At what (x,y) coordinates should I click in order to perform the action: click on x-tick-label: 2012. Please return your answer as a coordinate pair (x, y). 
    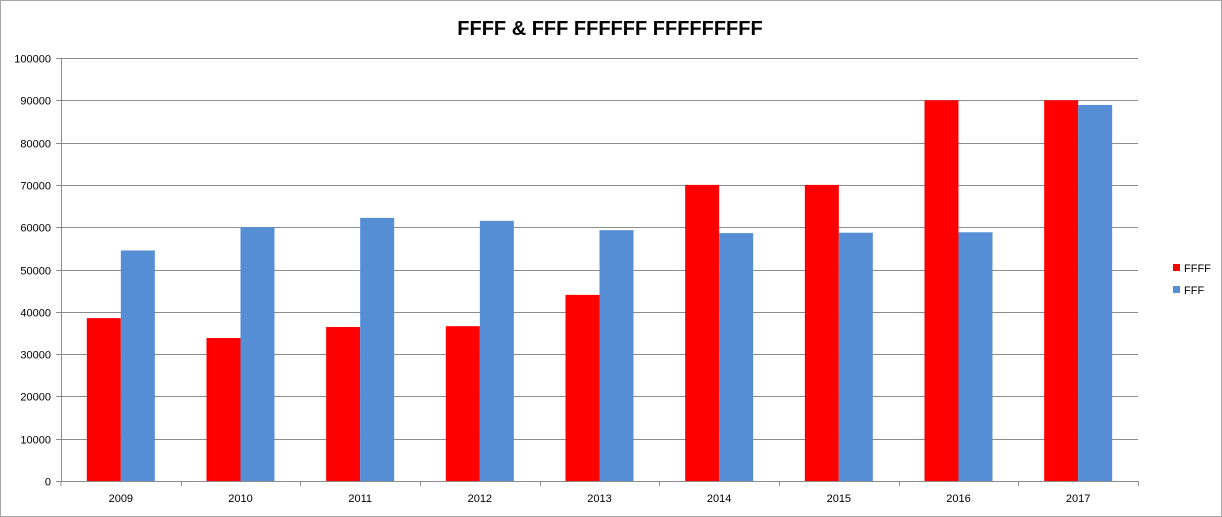
    Looking at the image, I should click on (480, 499).